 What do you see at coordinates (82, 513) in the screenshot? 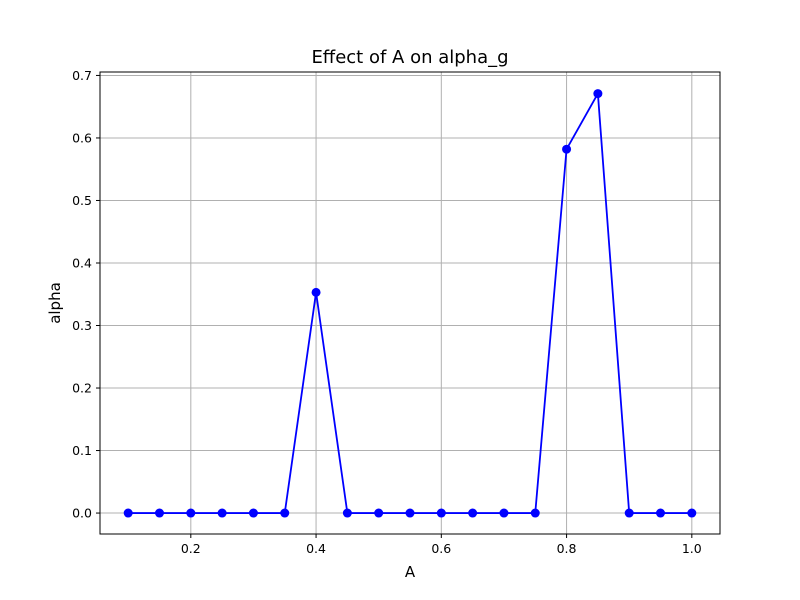
I see `y-tick-label: 0.0` at bounding box center [82, 513].